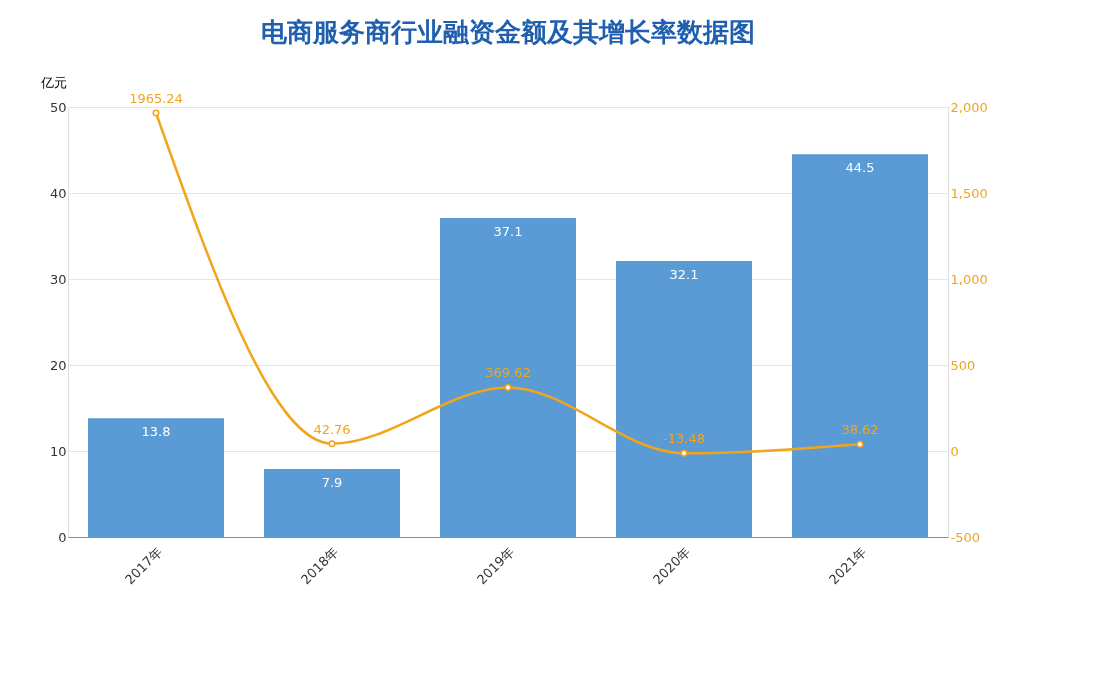 The image size is (1116, 684). What do you see at coordinates (508, 231) in the screenshot?
I see `data-label: 37.1` at bounding box center [508, 231].